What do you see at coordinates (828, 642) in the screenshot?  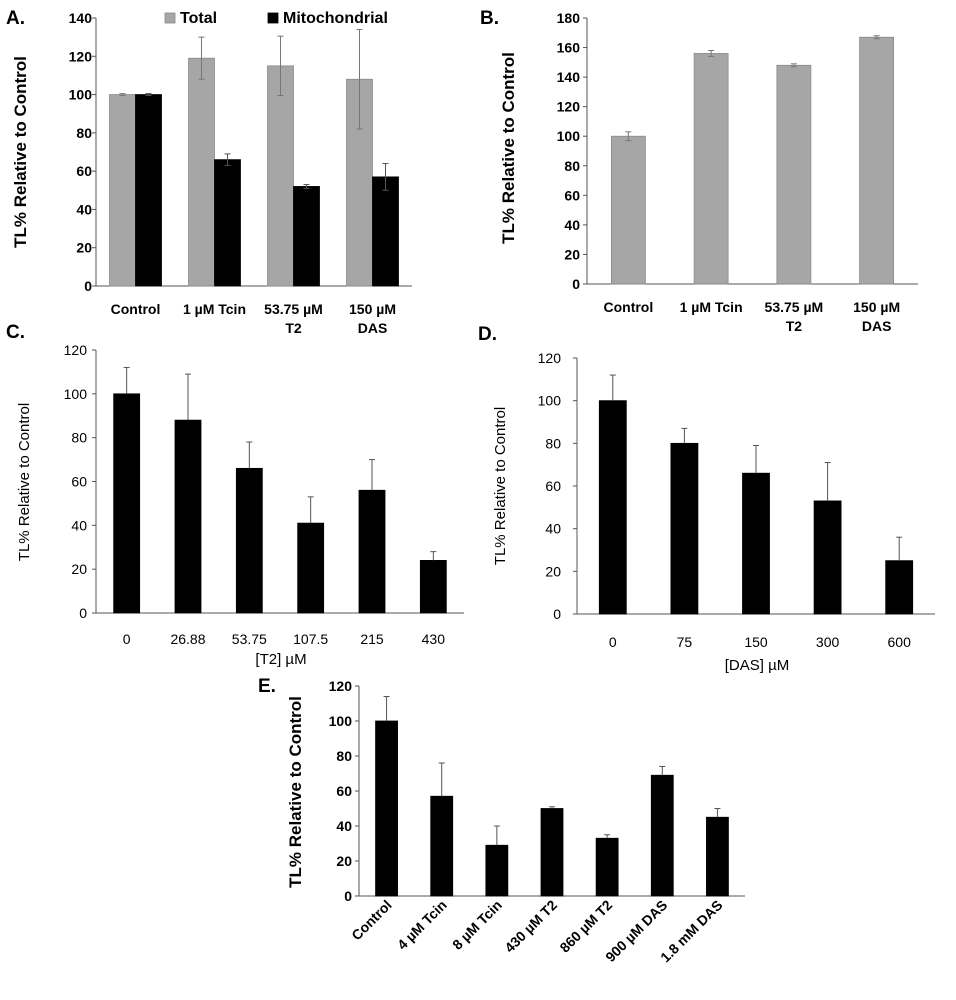 I see `x-tick-label: 300` at bounding box center [828, 642].